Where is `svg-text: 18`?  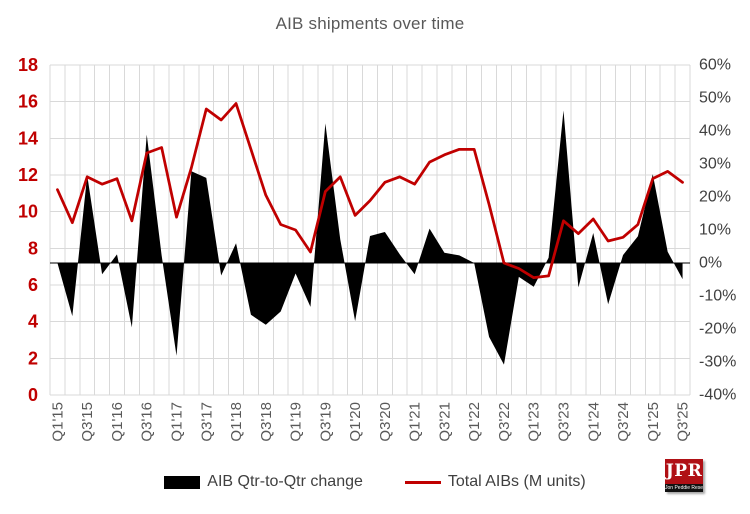
svg-text: 18 is located at coordinates (28, 65).